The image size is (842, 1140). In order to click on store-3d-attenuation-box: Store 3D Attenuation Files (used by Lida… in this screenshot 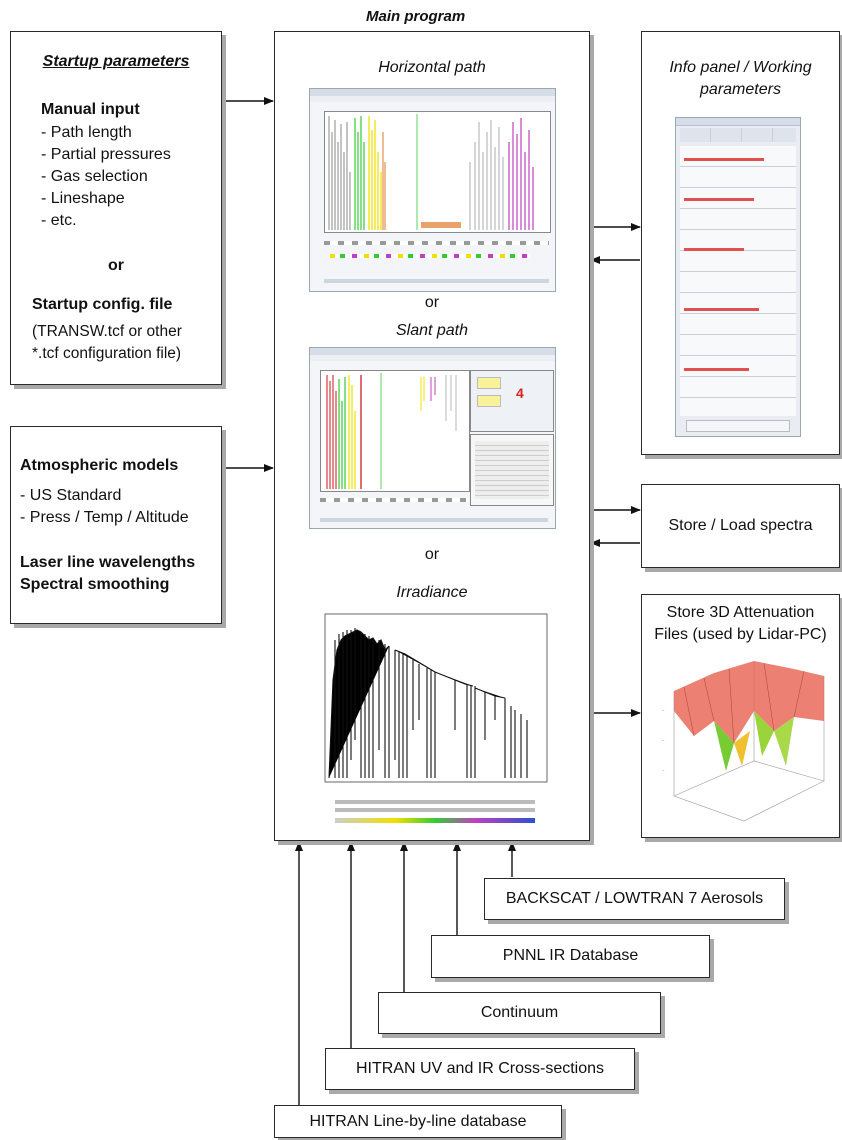, I will do `click(740, 716)`.